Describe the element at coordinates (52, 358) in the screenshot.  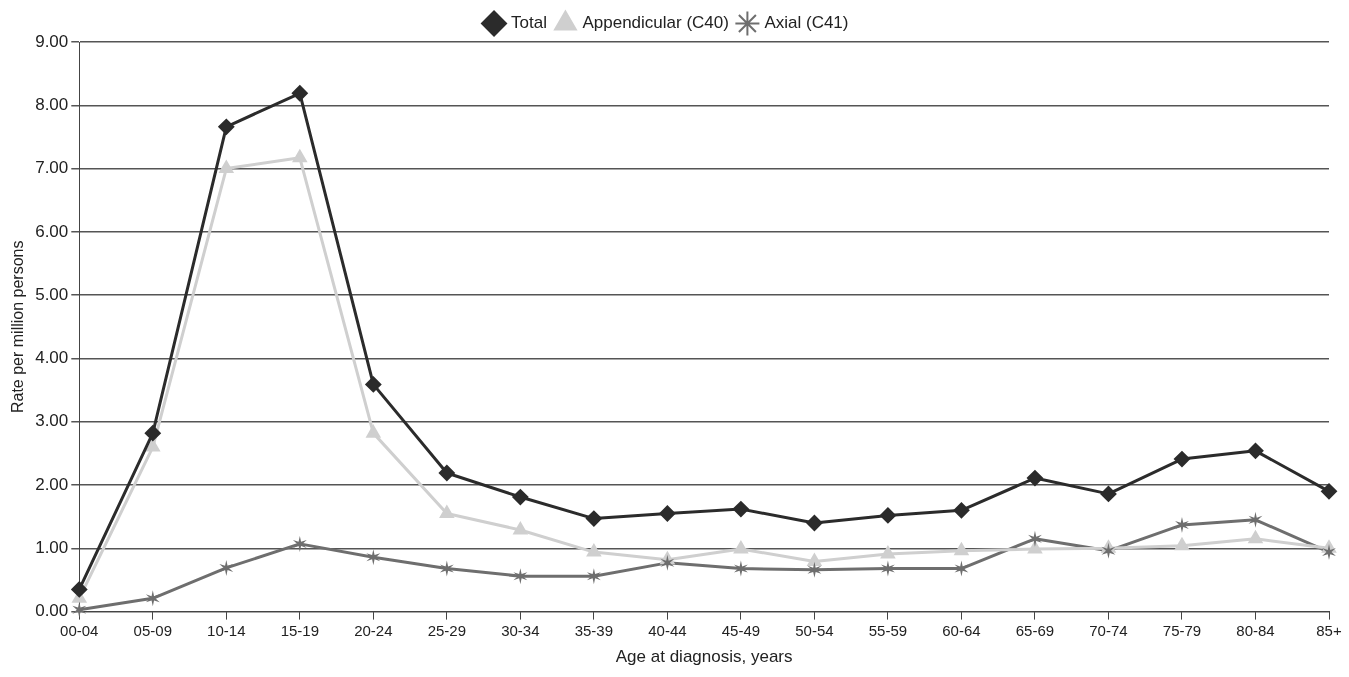
I see `y-tick-label: 4.00` at that location.